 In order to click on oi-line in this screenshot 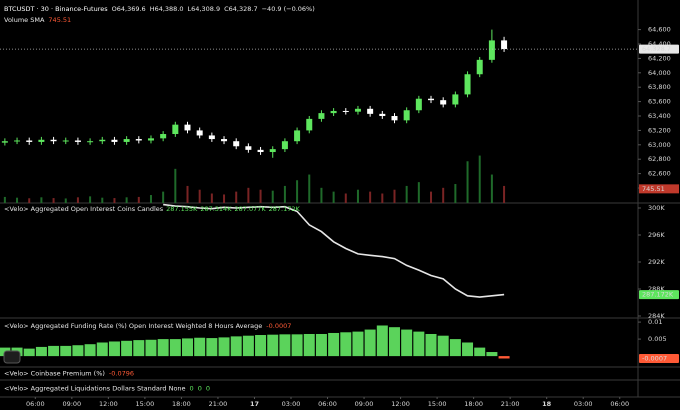, I will do `click(334, 250)`.